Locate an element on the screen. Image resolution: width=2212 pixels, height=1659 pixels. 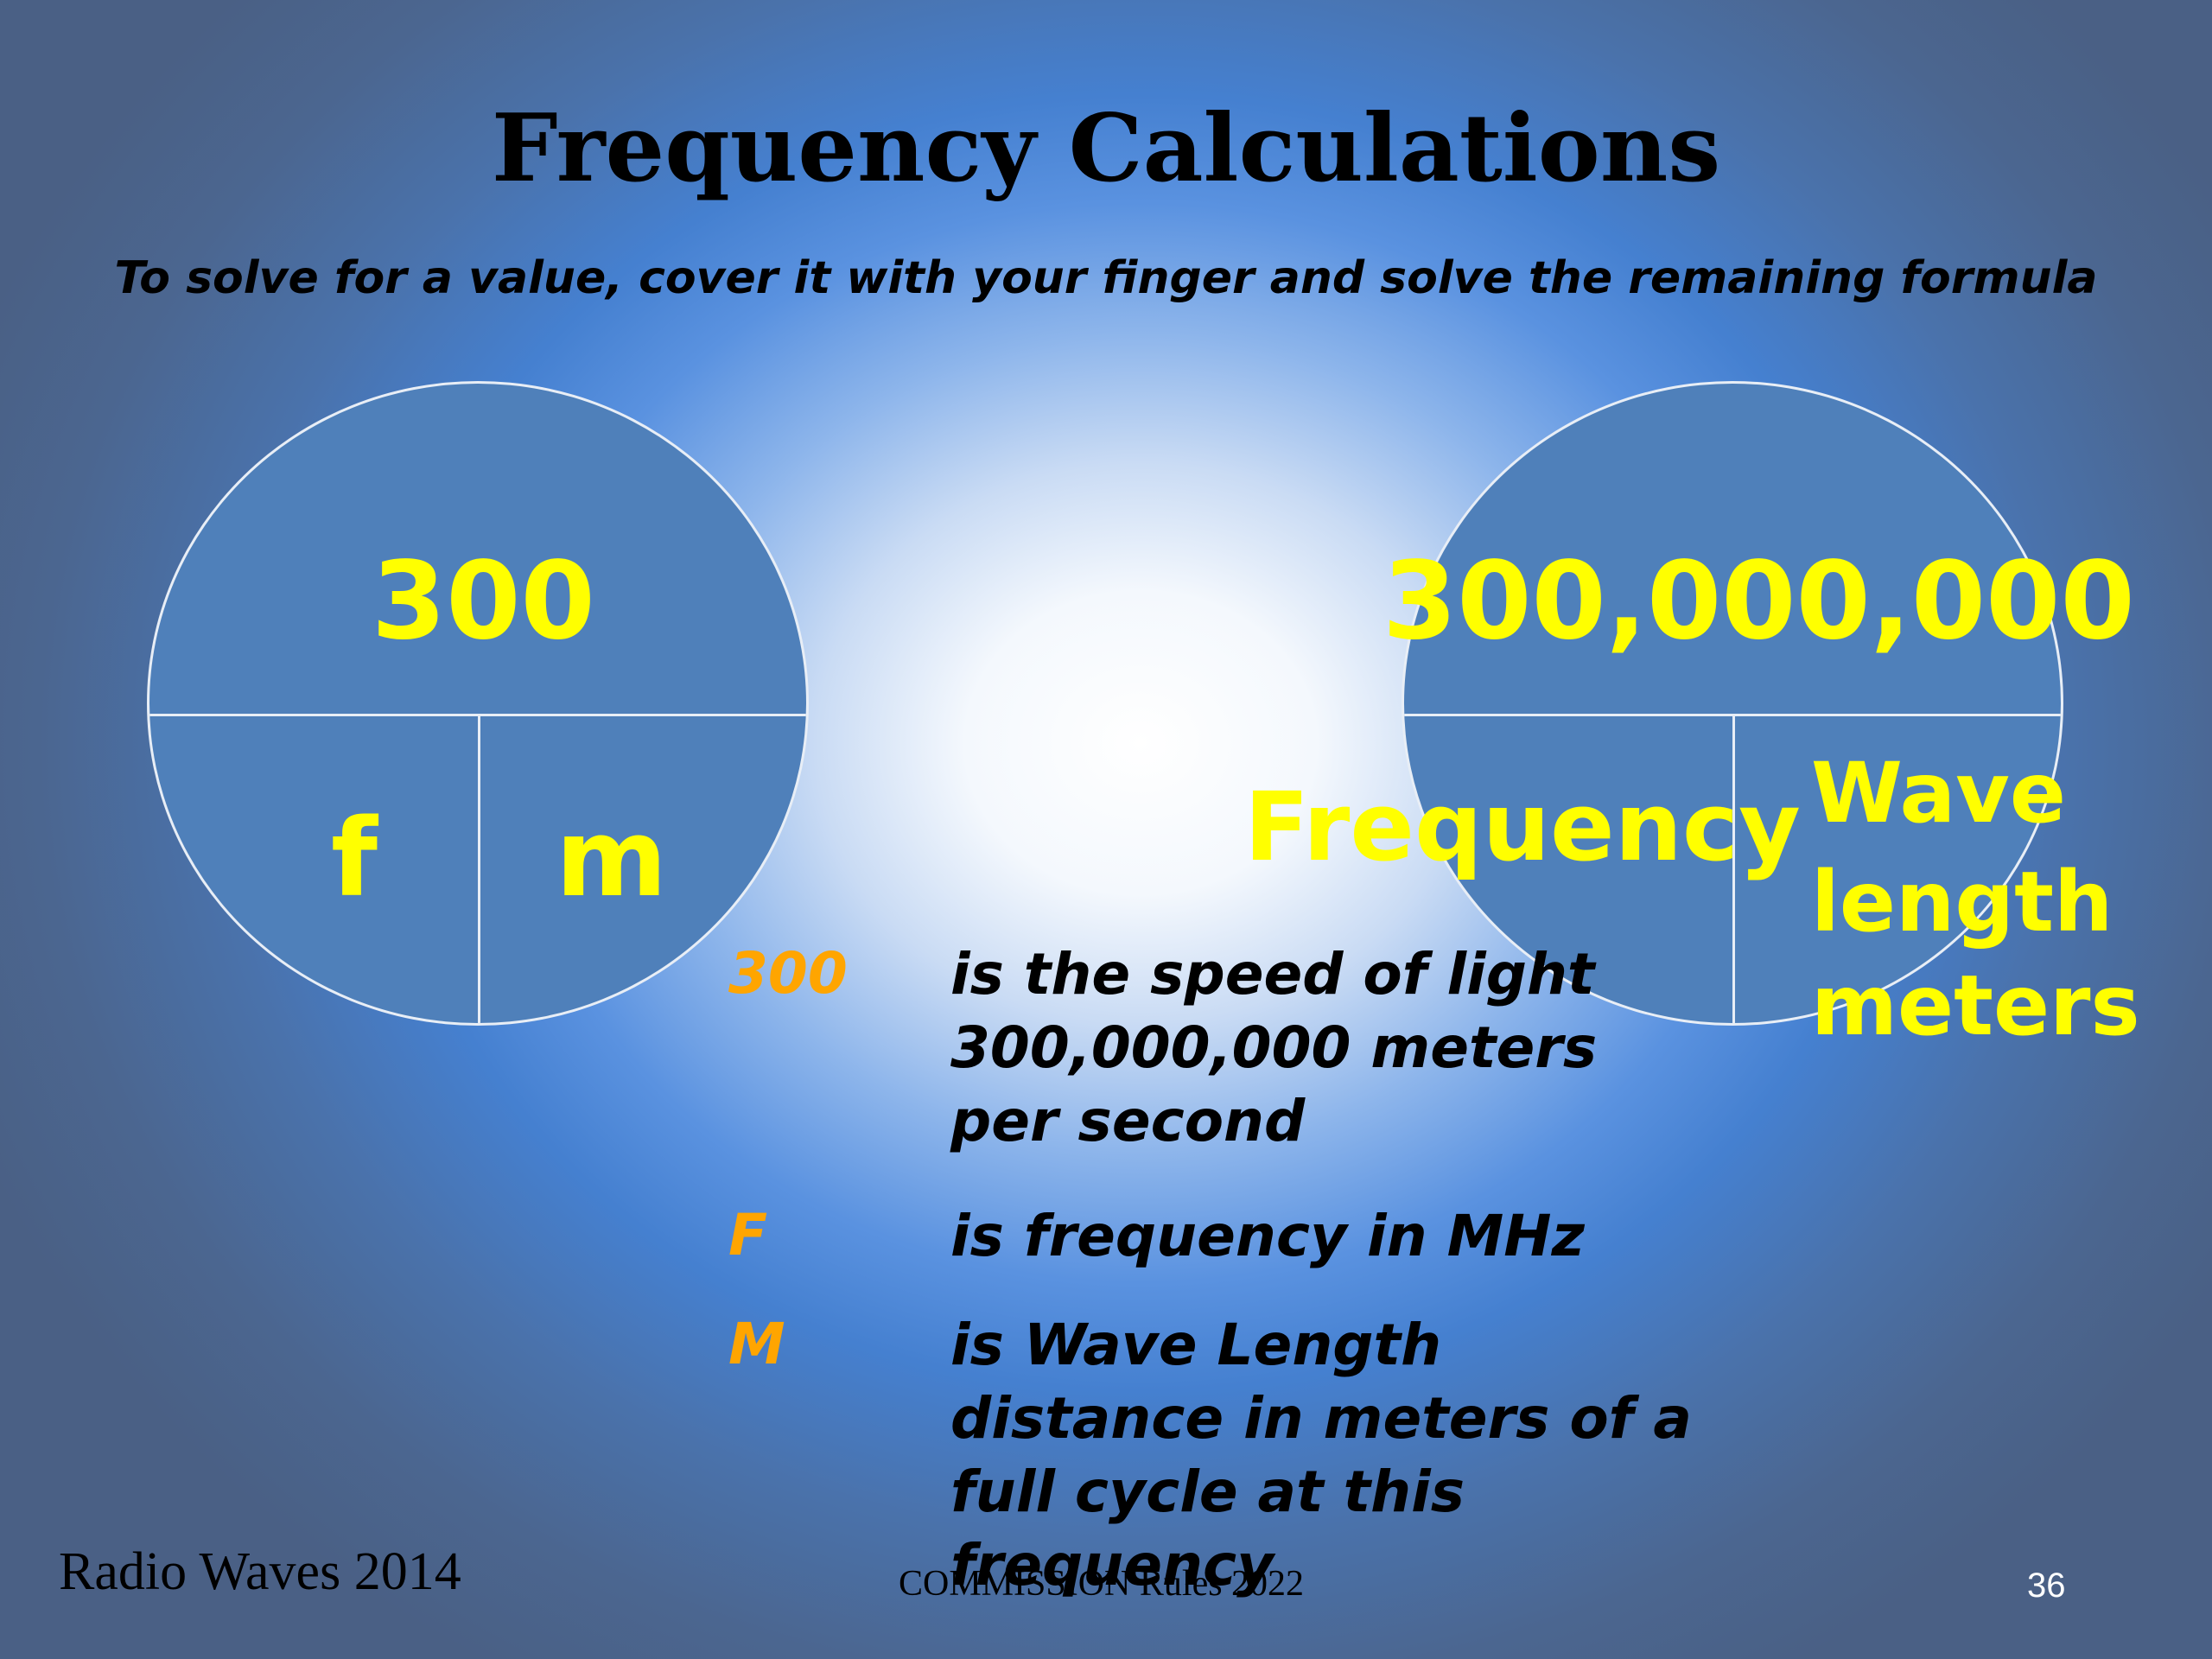
legend-desc-line: full cycle at this is located at coordinates (1207, 1492).